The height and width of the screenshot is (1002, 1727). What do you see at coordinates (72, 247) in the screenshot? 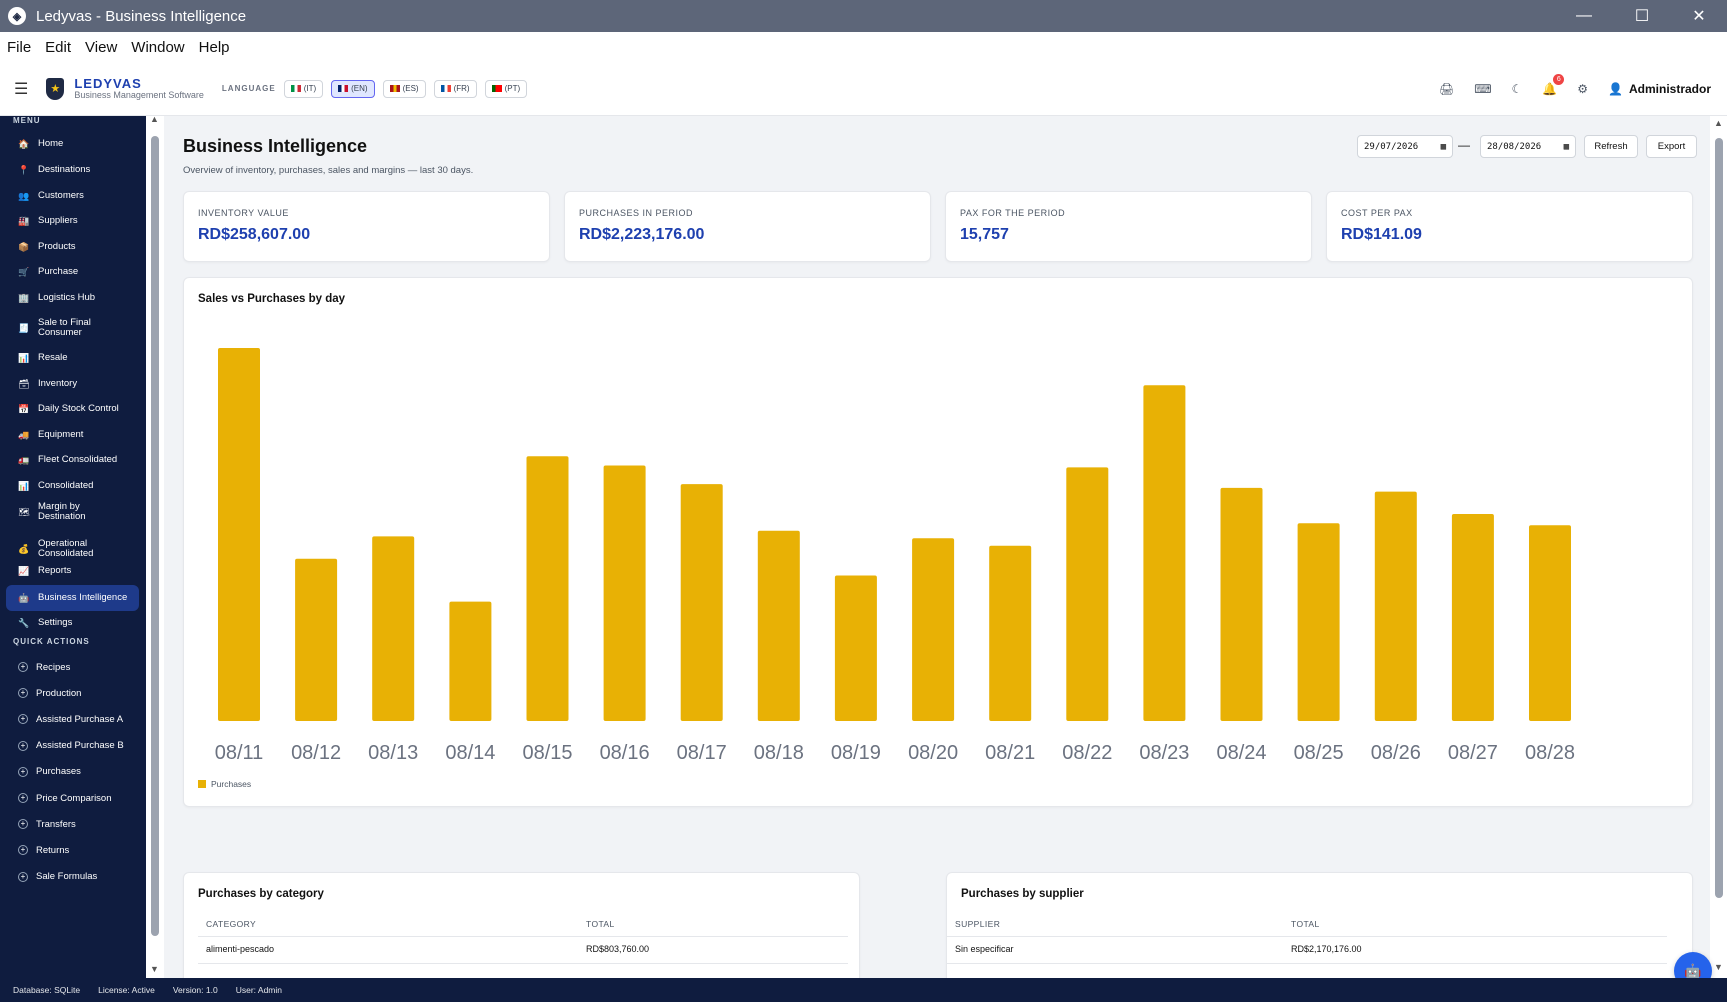
I see `sidebar-item-products: 📦 Products` at bounding box center [72, 247].